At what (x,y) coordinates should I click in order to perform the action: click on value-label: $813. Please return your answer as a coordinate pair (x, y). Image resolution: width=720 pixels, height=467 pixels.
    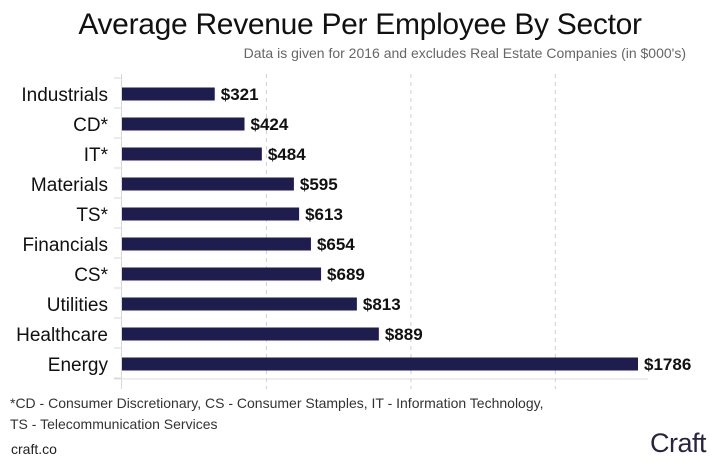
    Looking at the image, I should click on (382, 304).